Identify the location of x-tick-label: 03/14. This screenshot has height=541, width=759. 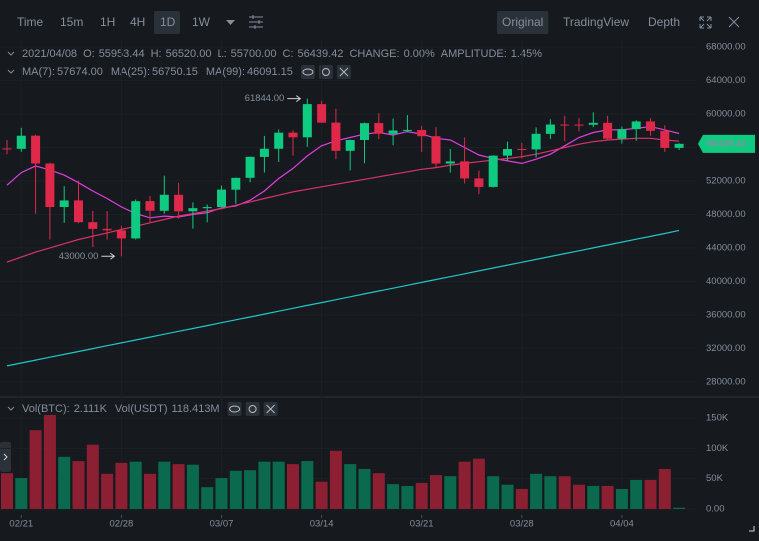
(322, 524).